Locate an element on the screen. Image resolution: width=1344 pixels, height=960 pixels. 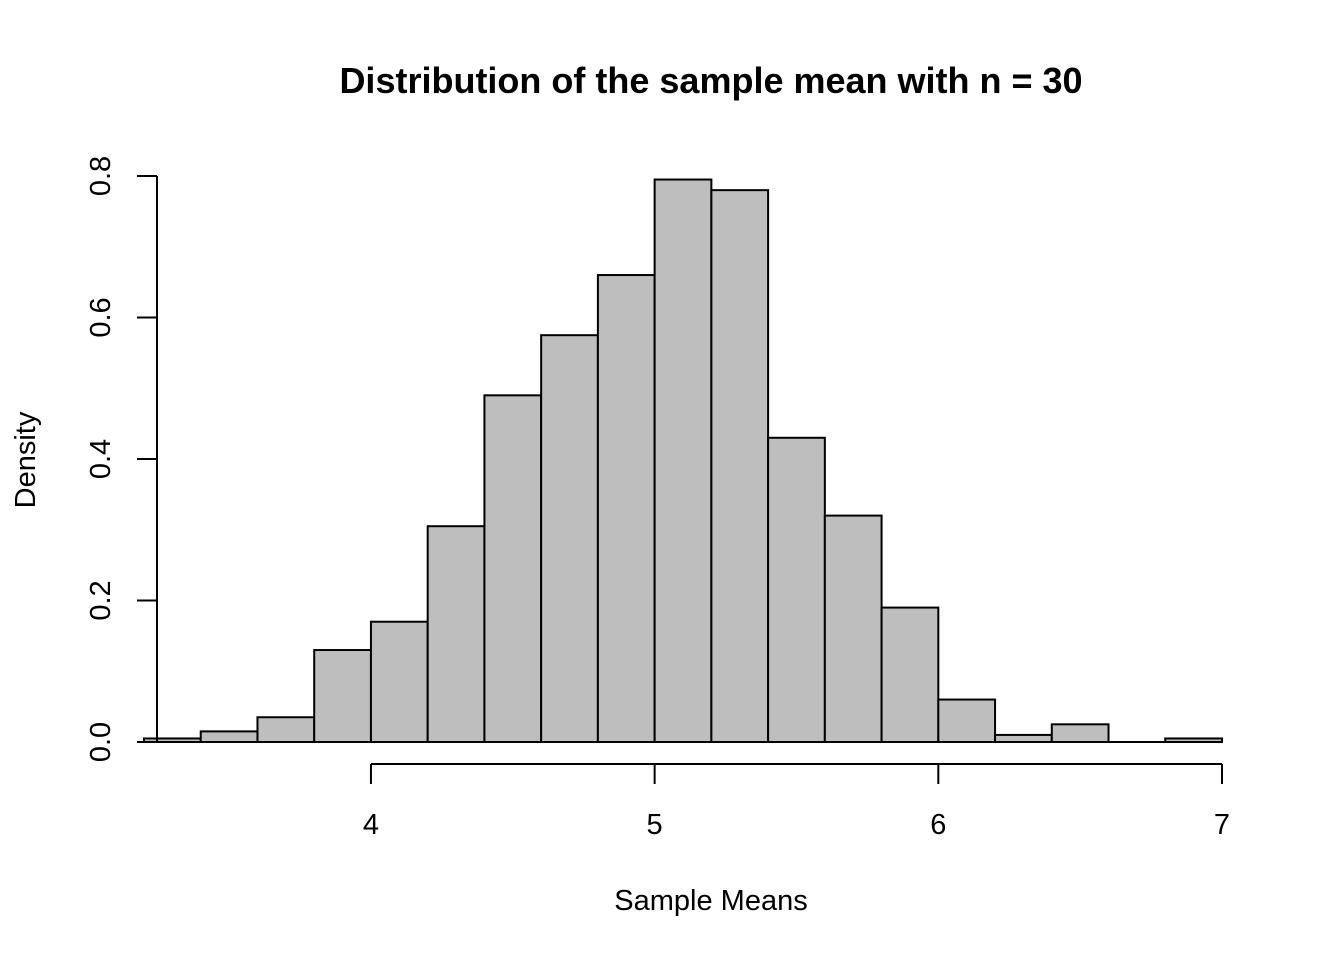
y-tick-label: 0.2 is located at coordinates (101, 600).